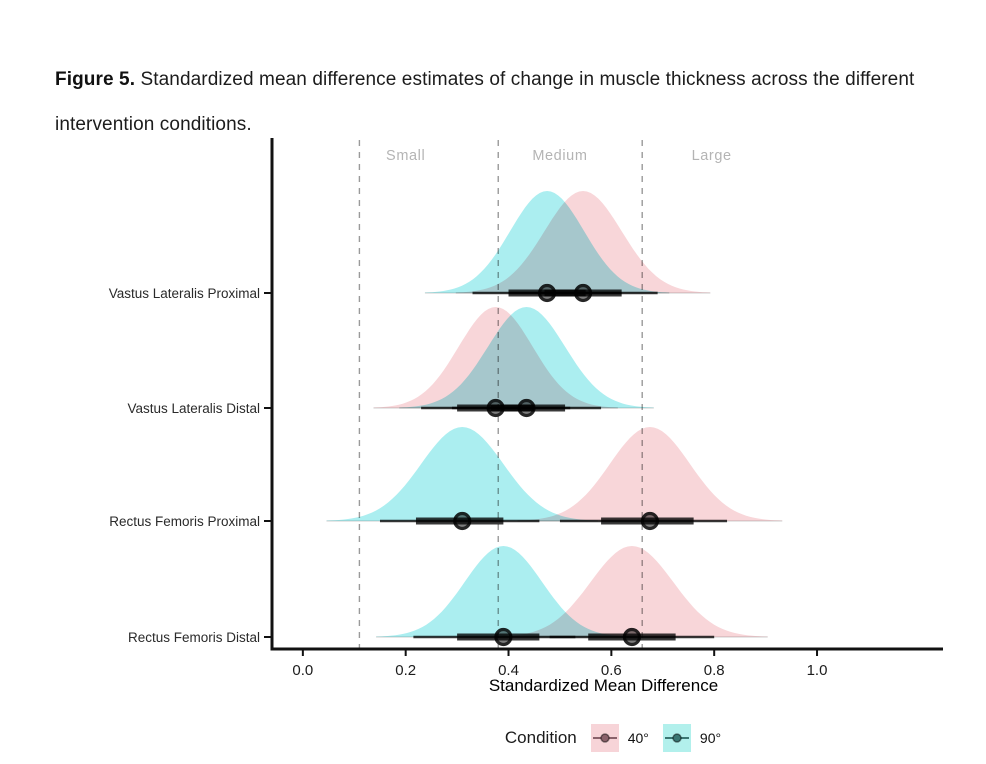  I want to click on row-vastus-lateralis-proximal, so click(567, 247).